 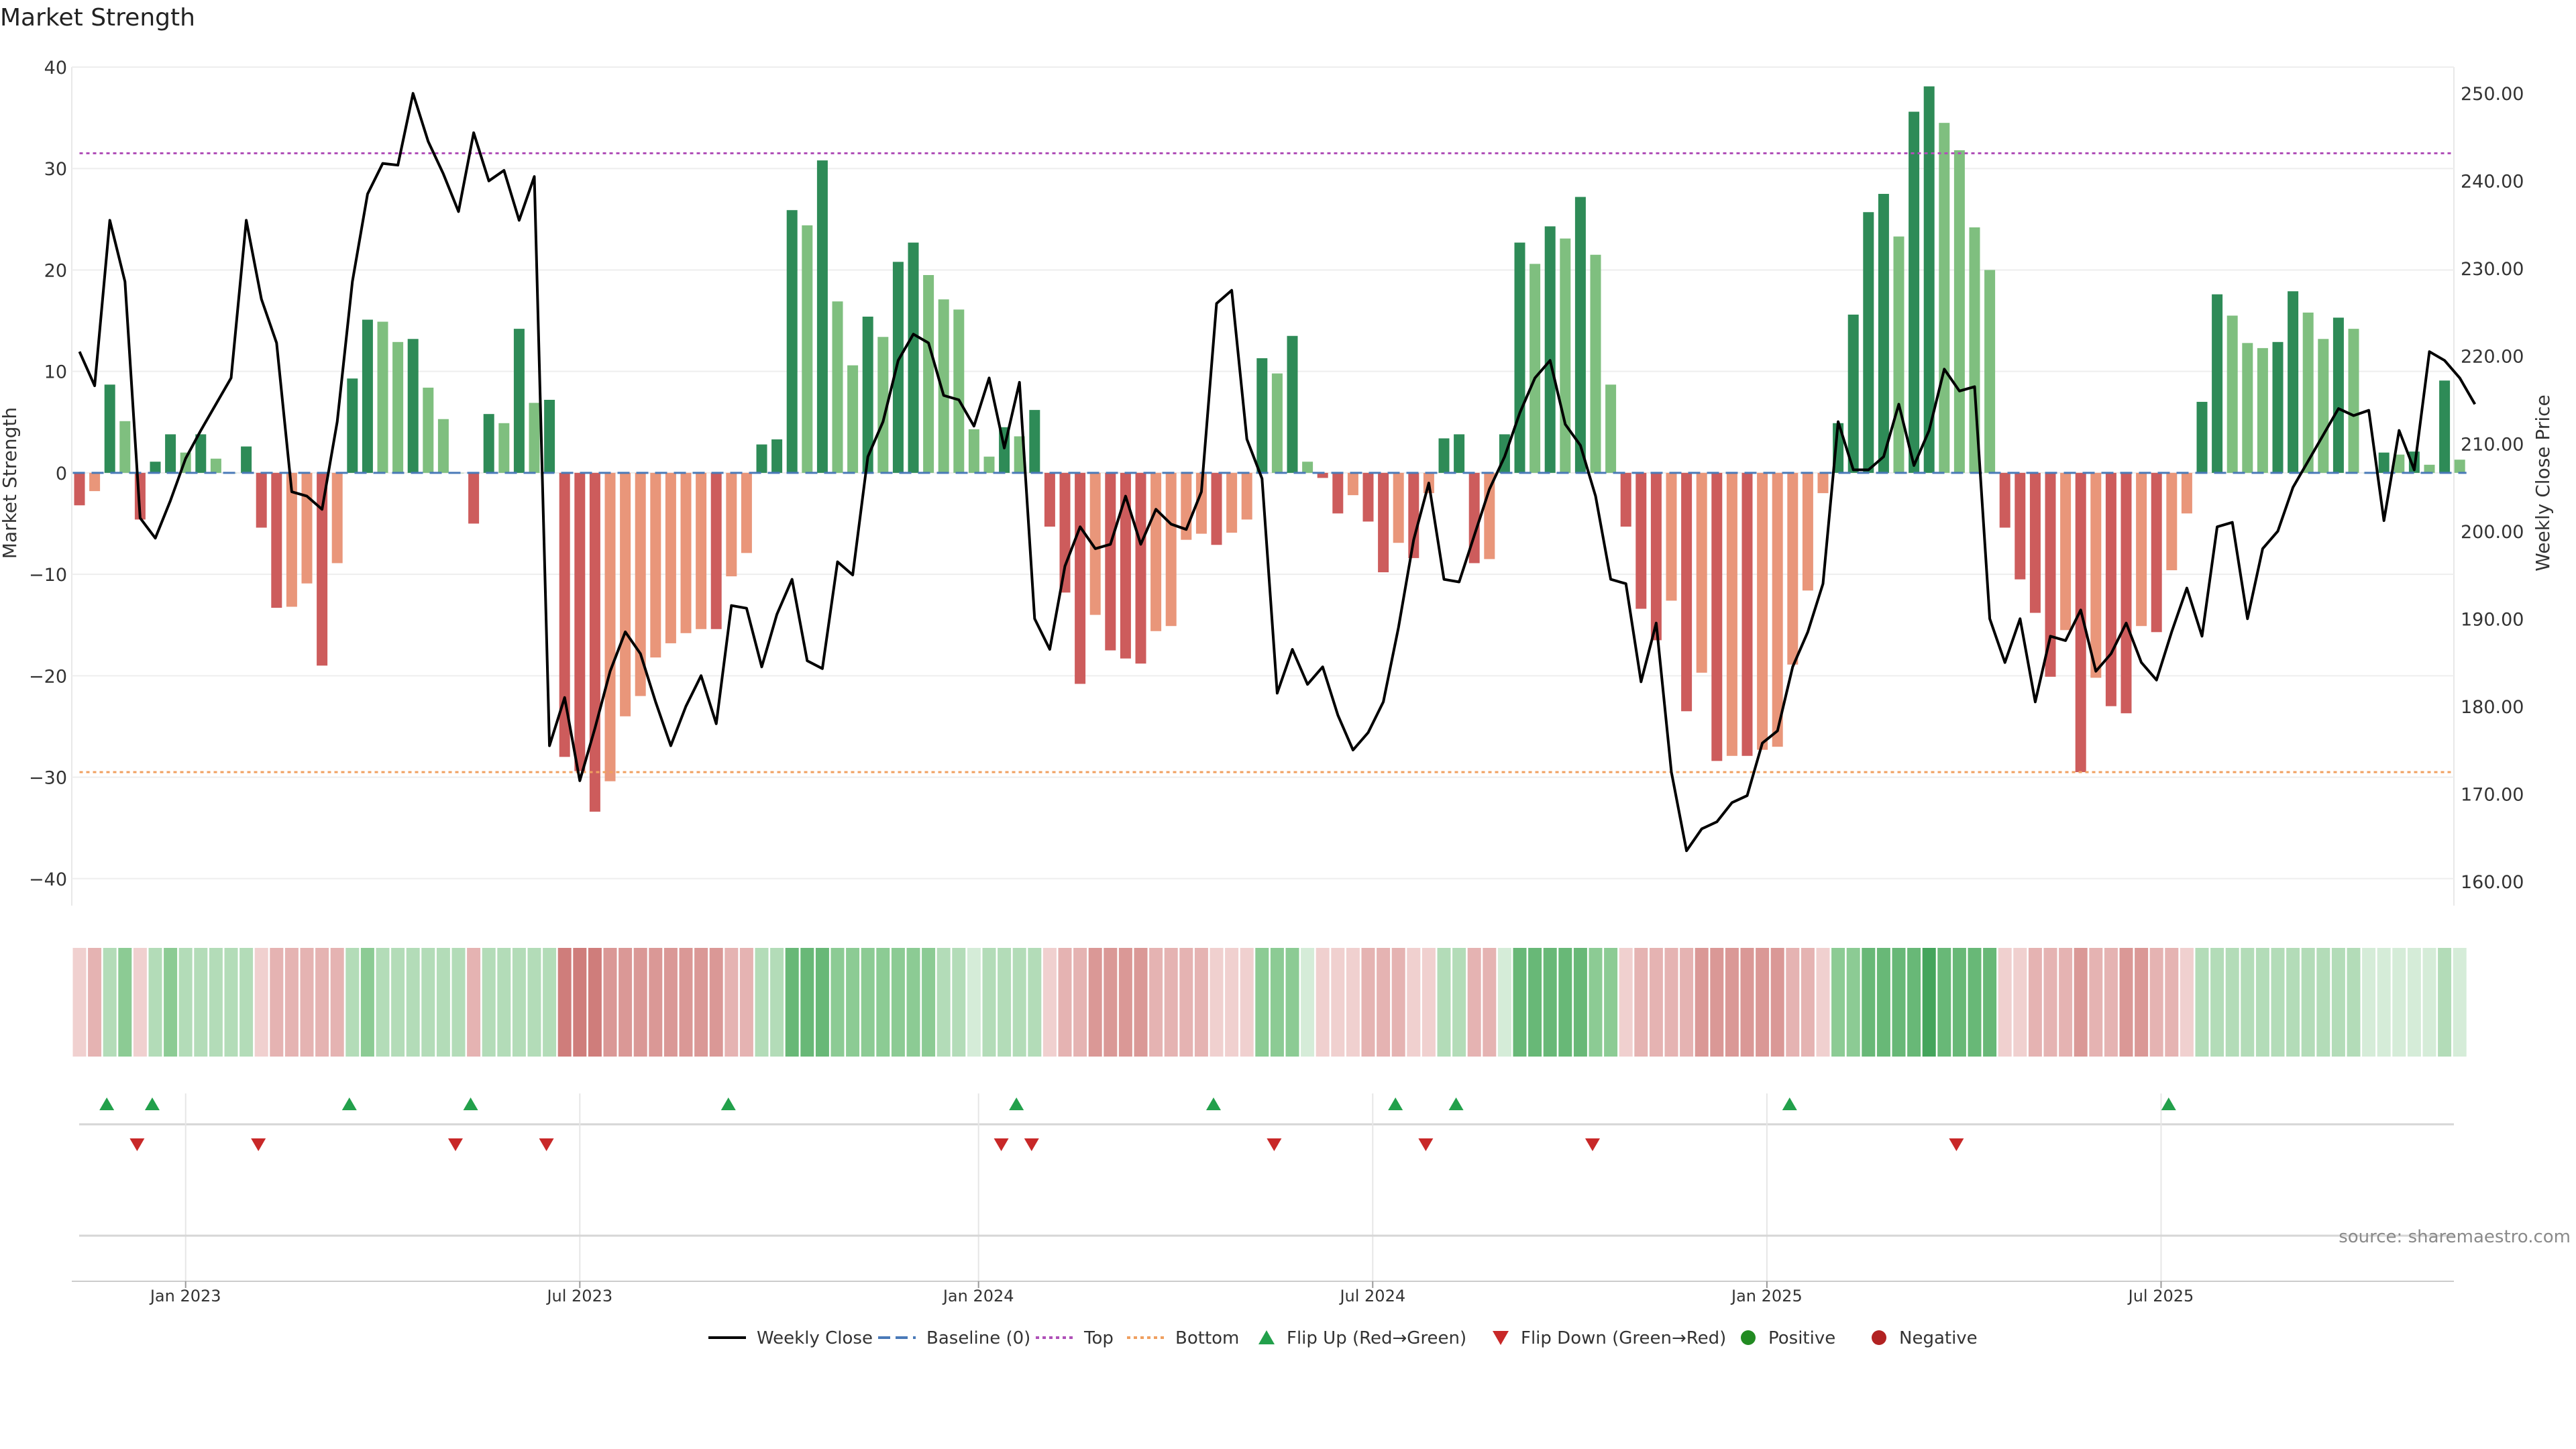 What do you see at coordinates (1207, 1338) in the screenshot?
I see `legend-label: Bottom` at bounding box center [1207, 1338].